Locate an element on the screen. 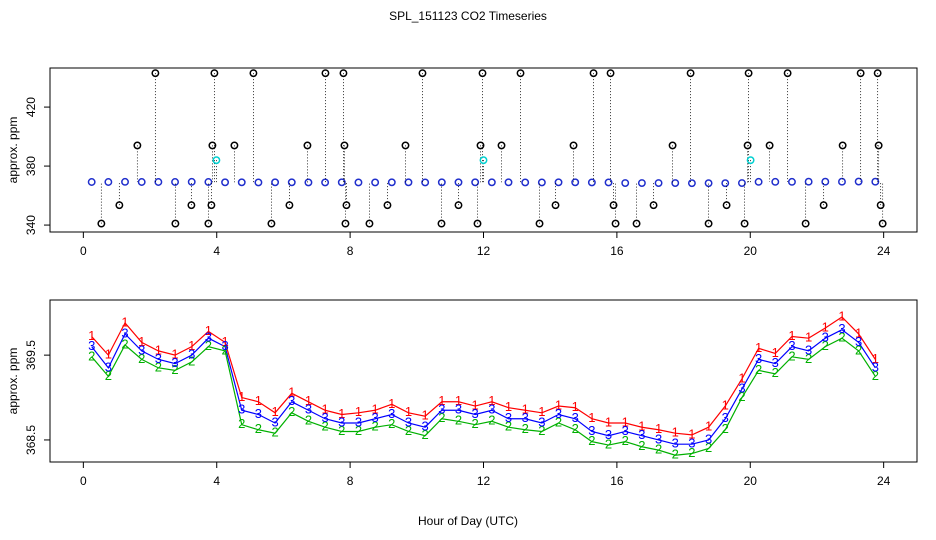 Image resolution: width=936 pixels, height=540 pixels. y-tick-label: 340 is located at coordinates (31, 225).